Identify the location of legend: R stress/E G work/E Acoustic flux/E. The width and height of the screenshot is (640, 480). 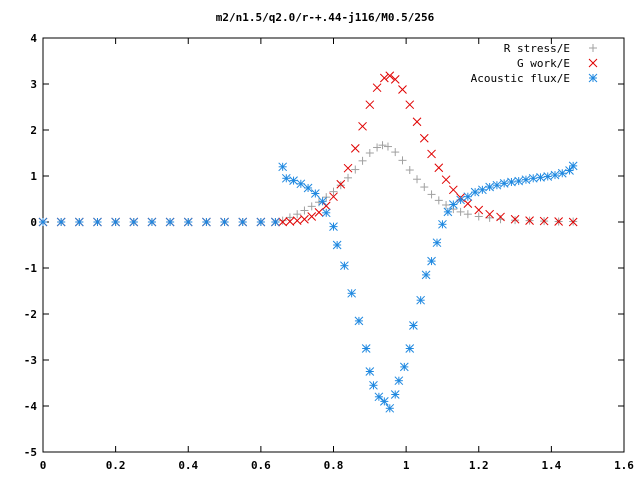
(534, 63).